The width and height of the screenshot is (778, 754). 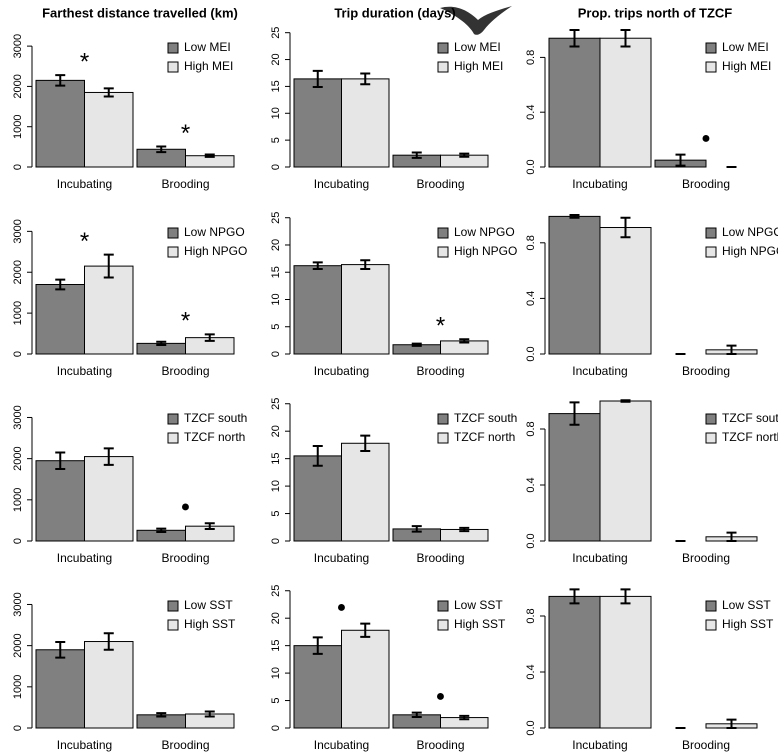 I want to click on column-title: Farthest distance travelled (km), so click(x=140, y=12).